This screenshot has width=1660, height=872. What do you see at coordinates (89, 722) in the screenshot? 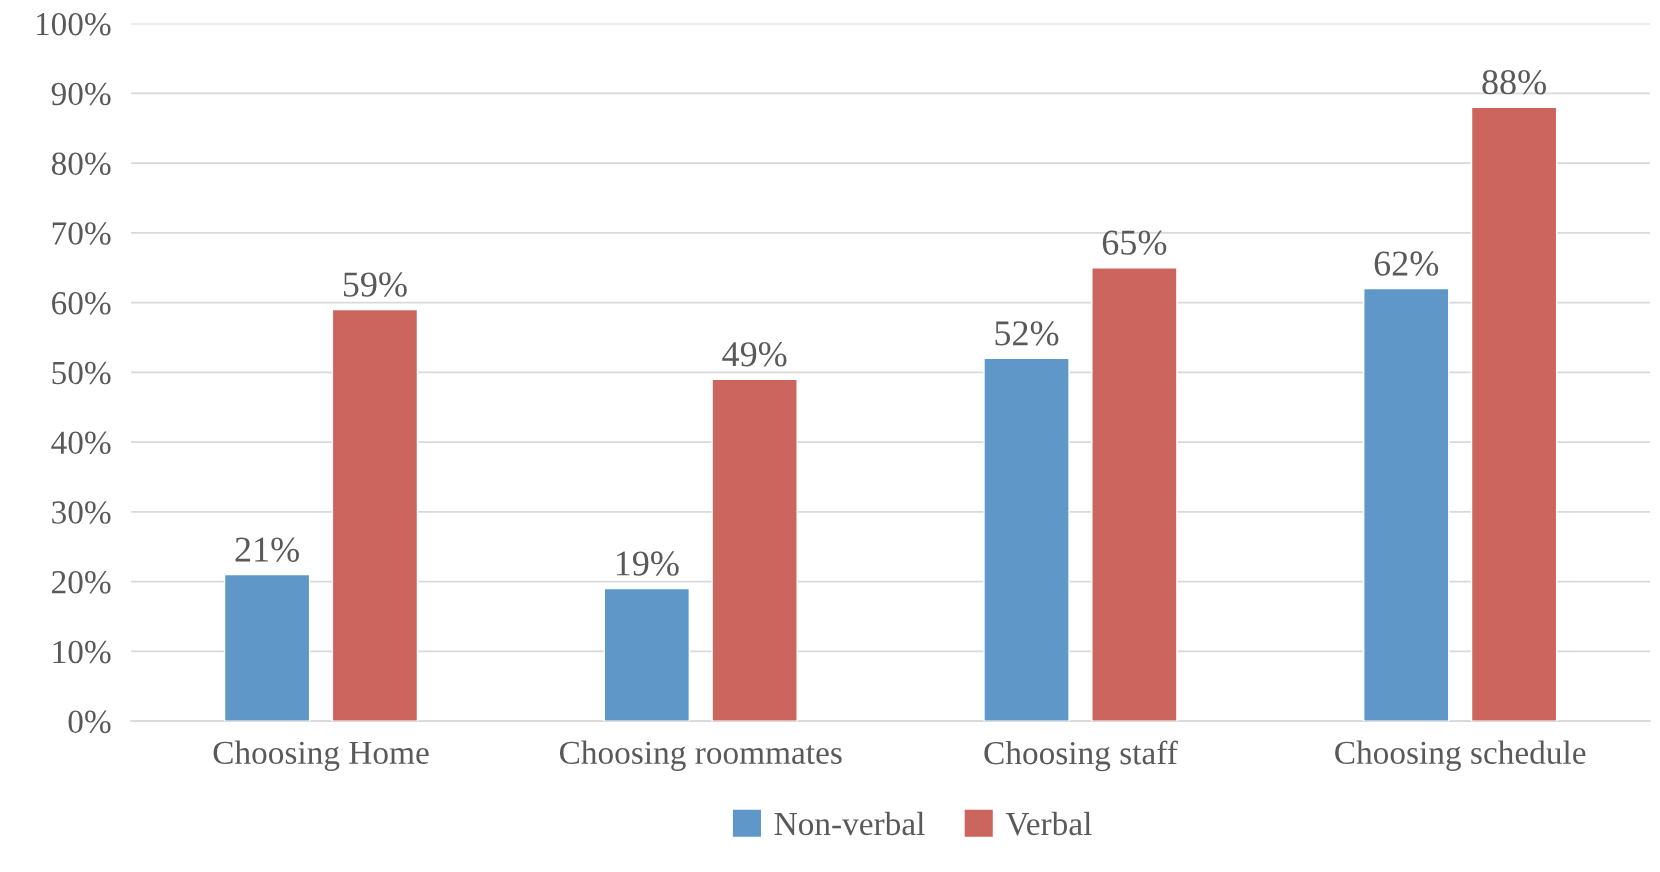
I see `y-tick-label: 0%` at bounding box center [89, 722].